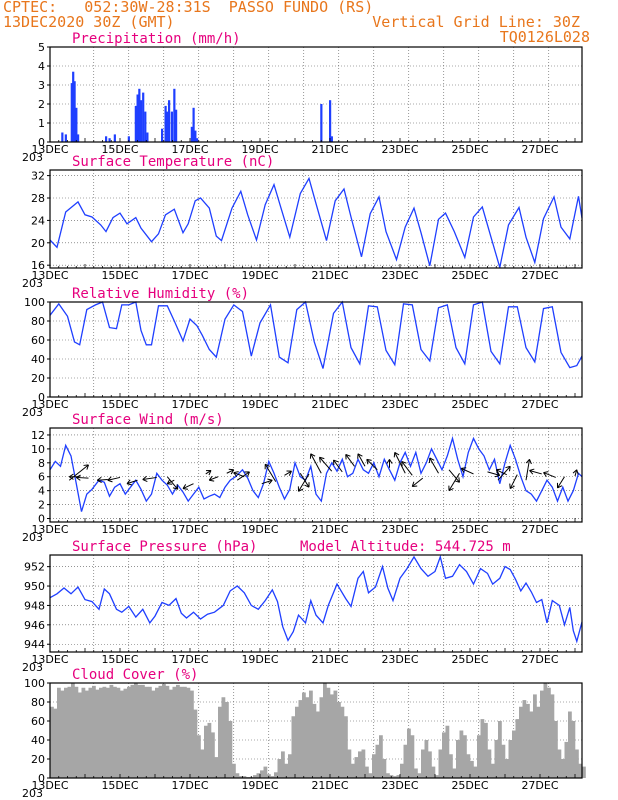  I want to click on y-tick-label: 2, so click(41, 505).